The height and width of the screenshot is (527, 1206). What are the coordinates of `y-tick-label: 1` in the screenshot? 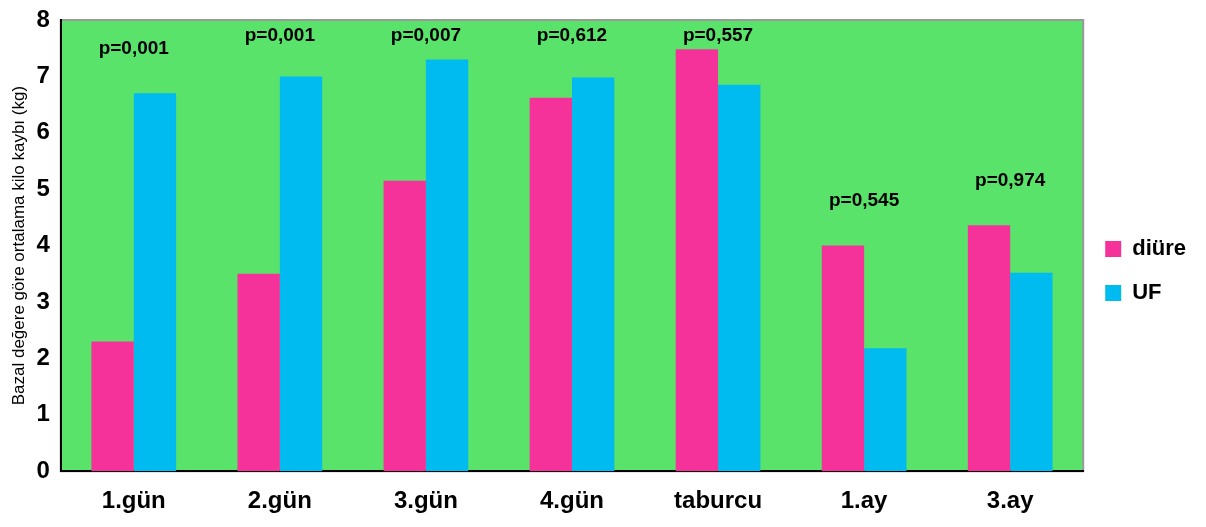 It's located at (43, 413).